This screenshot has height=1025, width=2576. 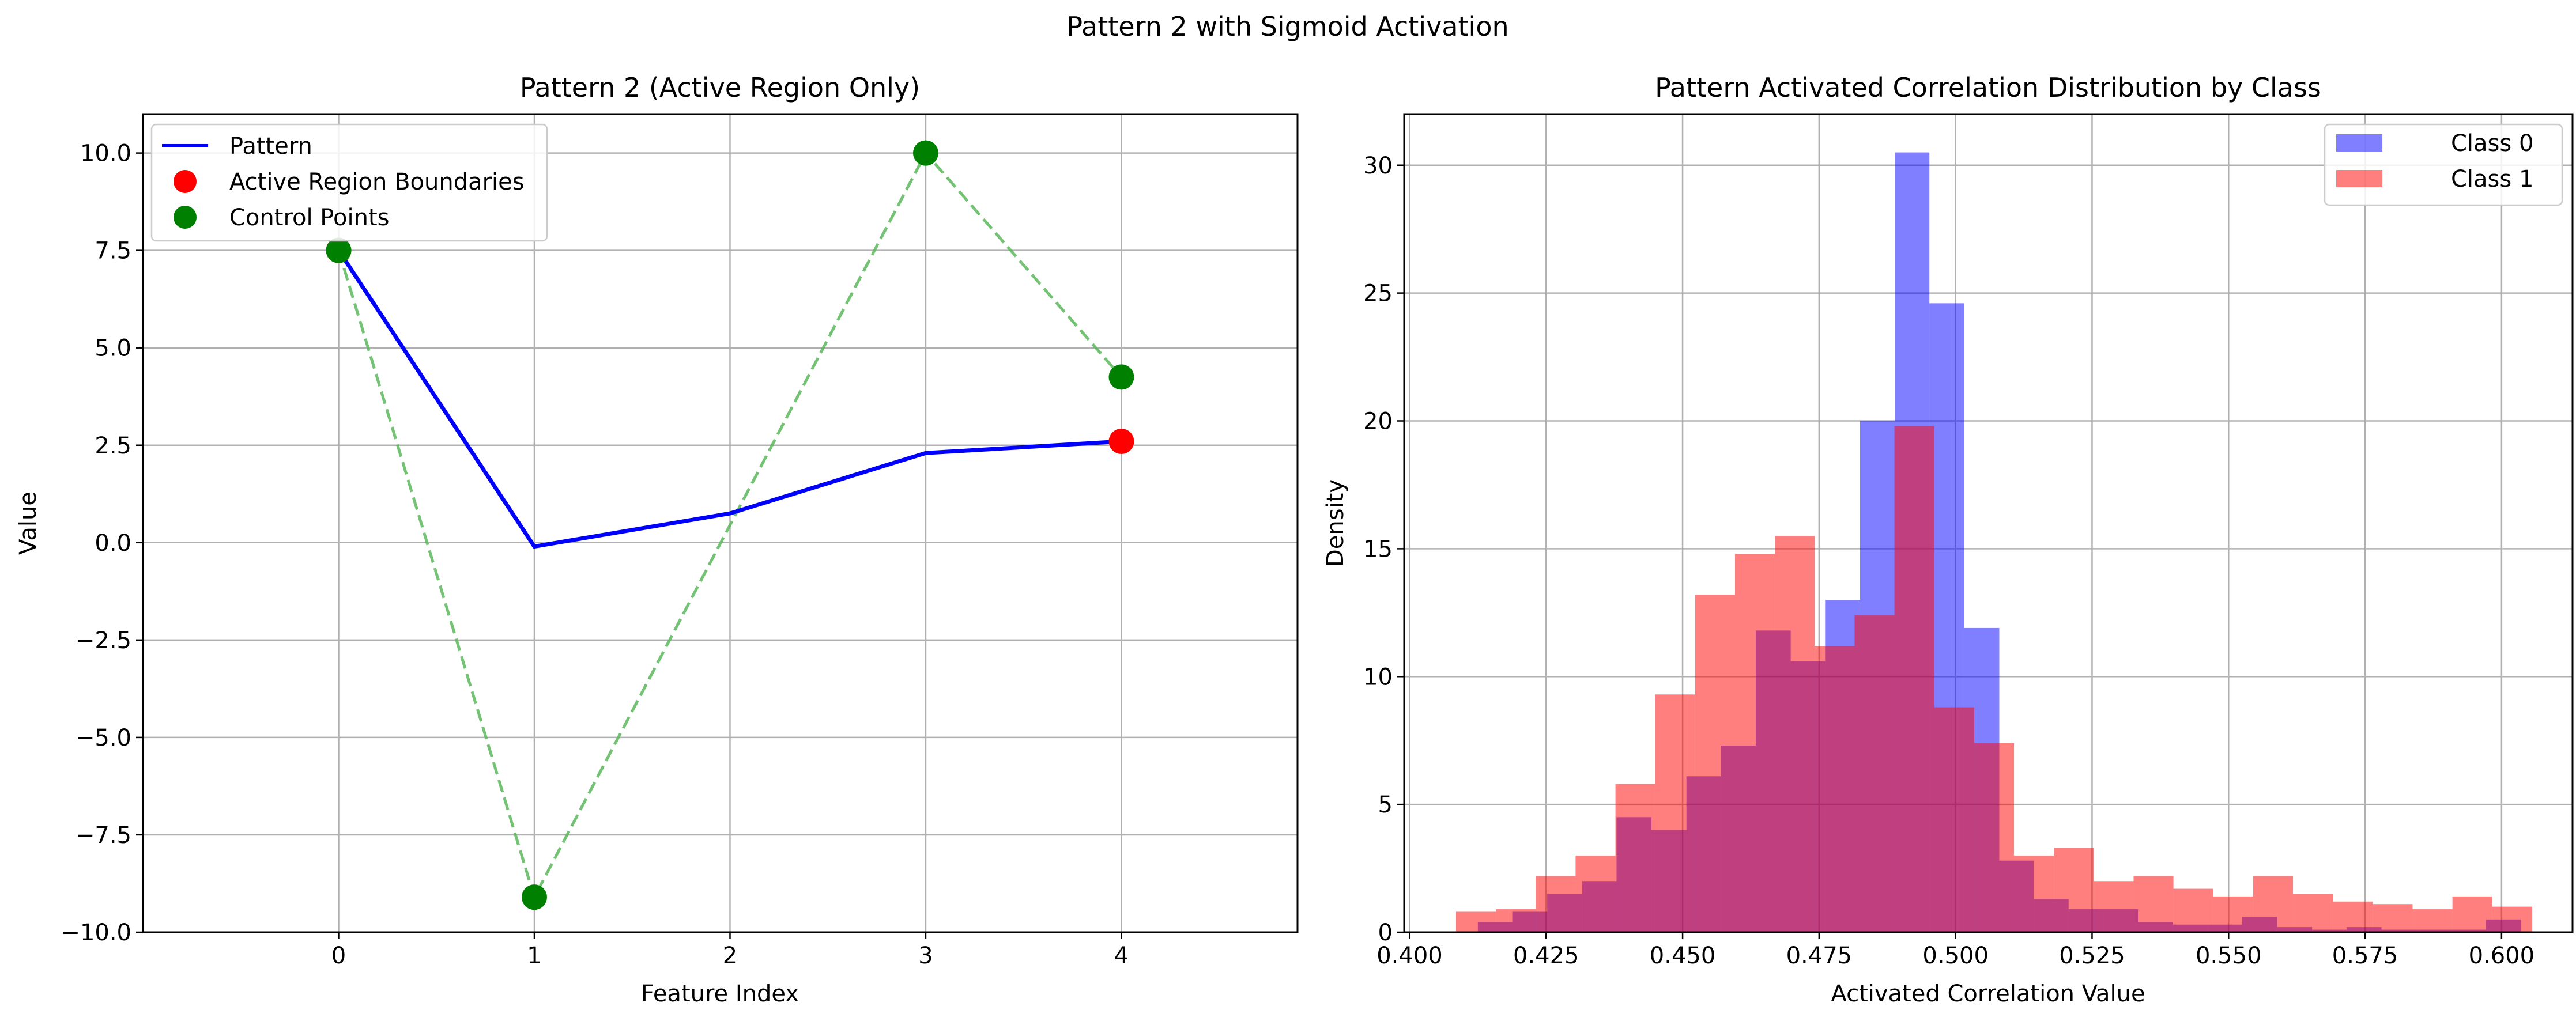 I want to click on left-y-tick-label: 10.0, so click(x=105, y=154).